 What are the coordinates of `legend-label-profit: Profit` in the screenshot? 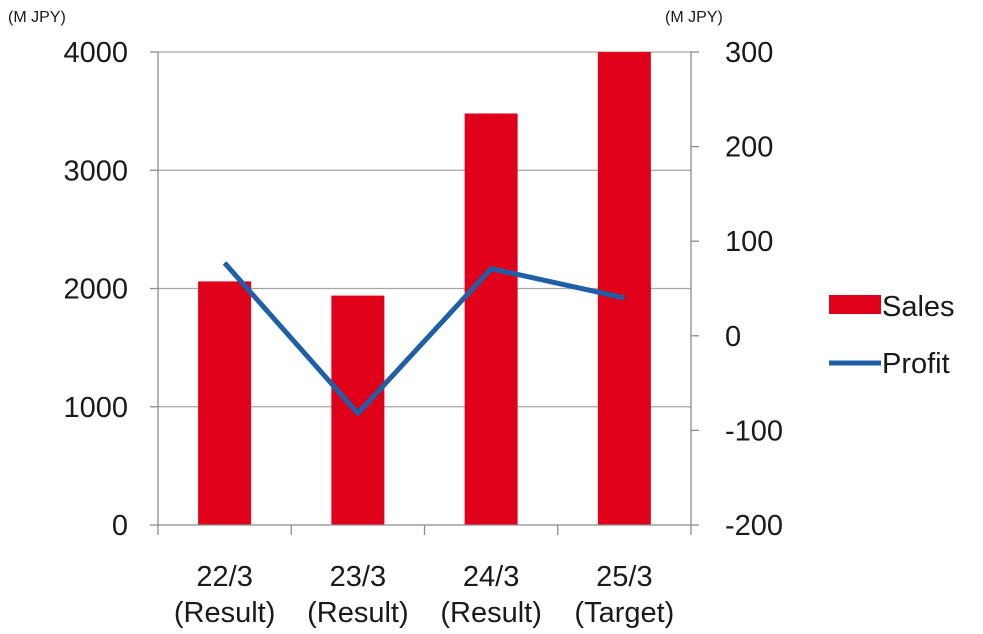 It's located at (916, 364).